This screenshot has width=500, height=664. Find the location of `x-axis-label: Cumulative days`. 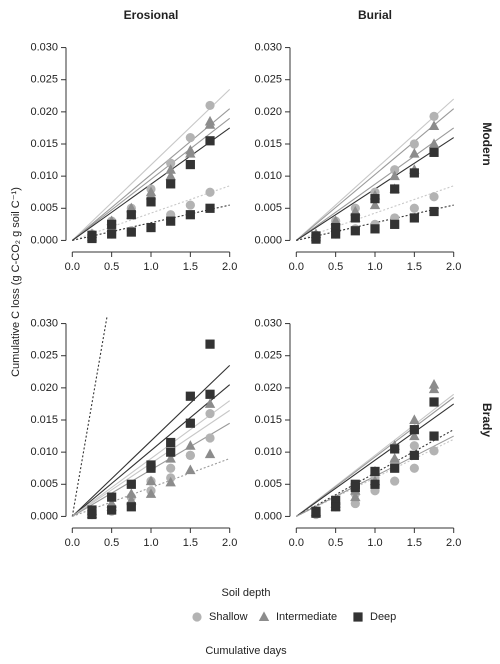

x-axis-label: Cumulative days is located at coordinates (246, 651).